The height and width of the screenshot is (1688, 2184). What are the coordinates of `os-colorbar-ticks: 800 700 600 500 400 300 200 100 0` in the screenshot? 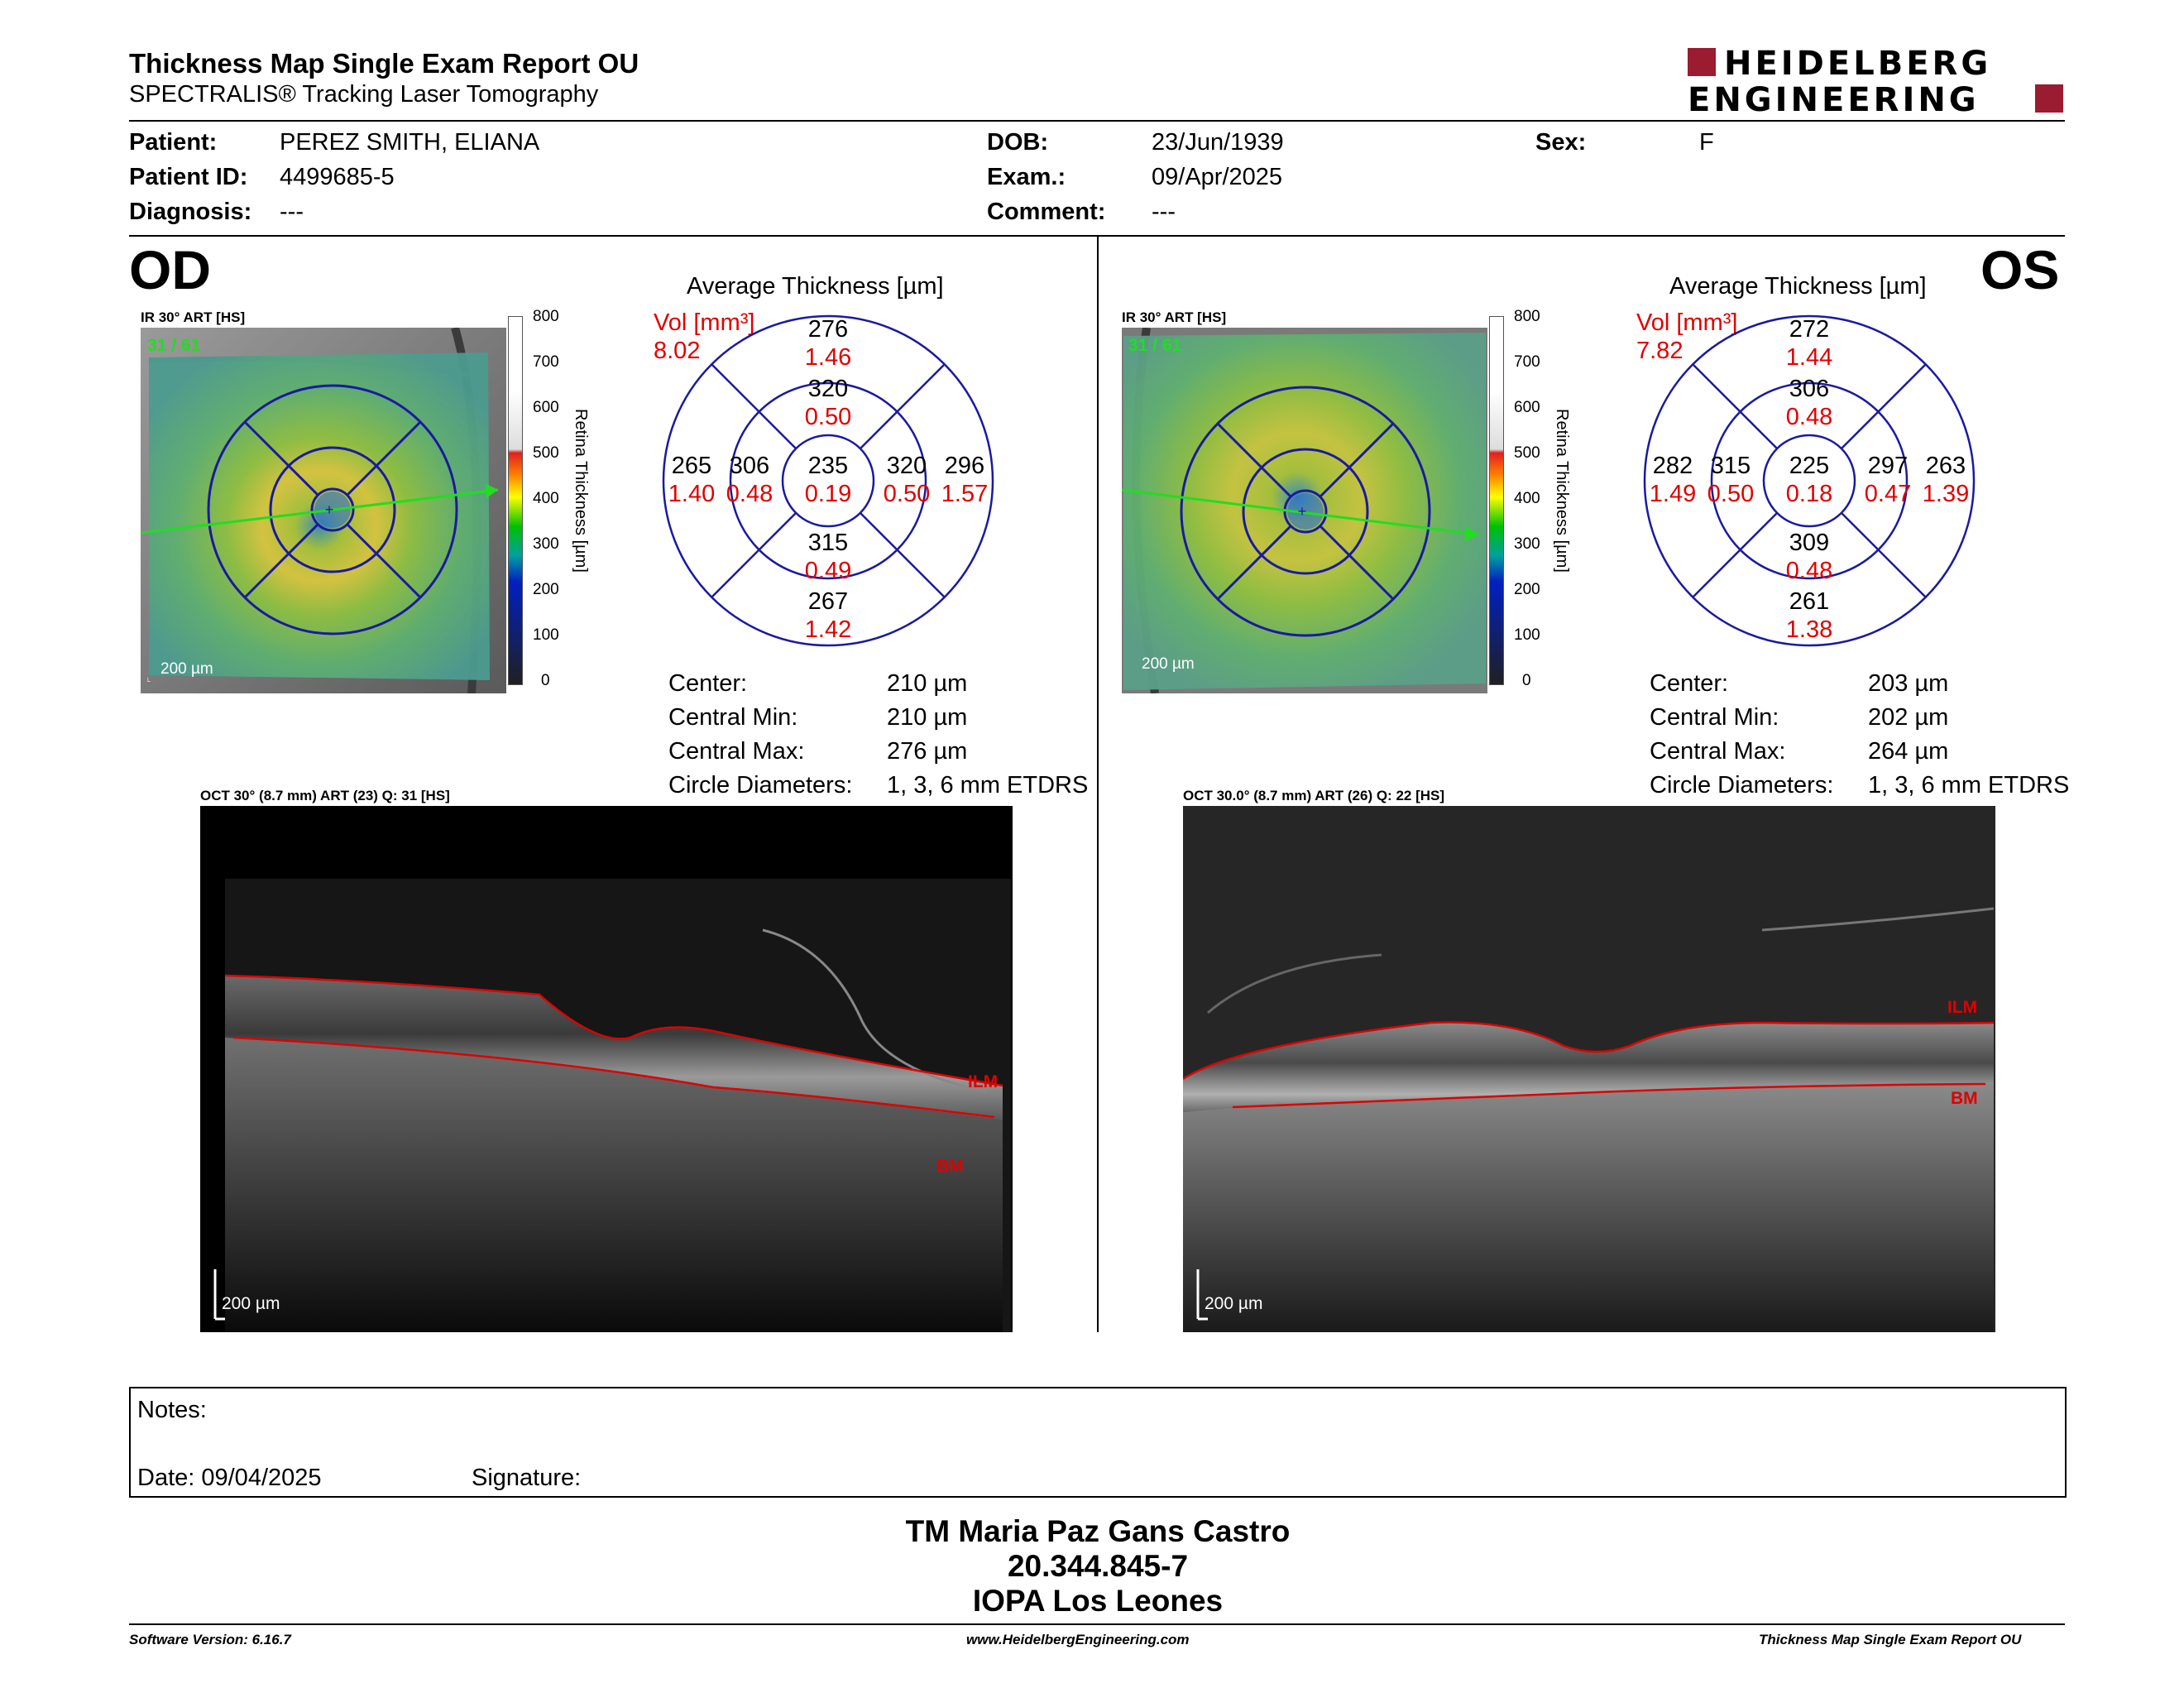 It's located at (1533, 500).